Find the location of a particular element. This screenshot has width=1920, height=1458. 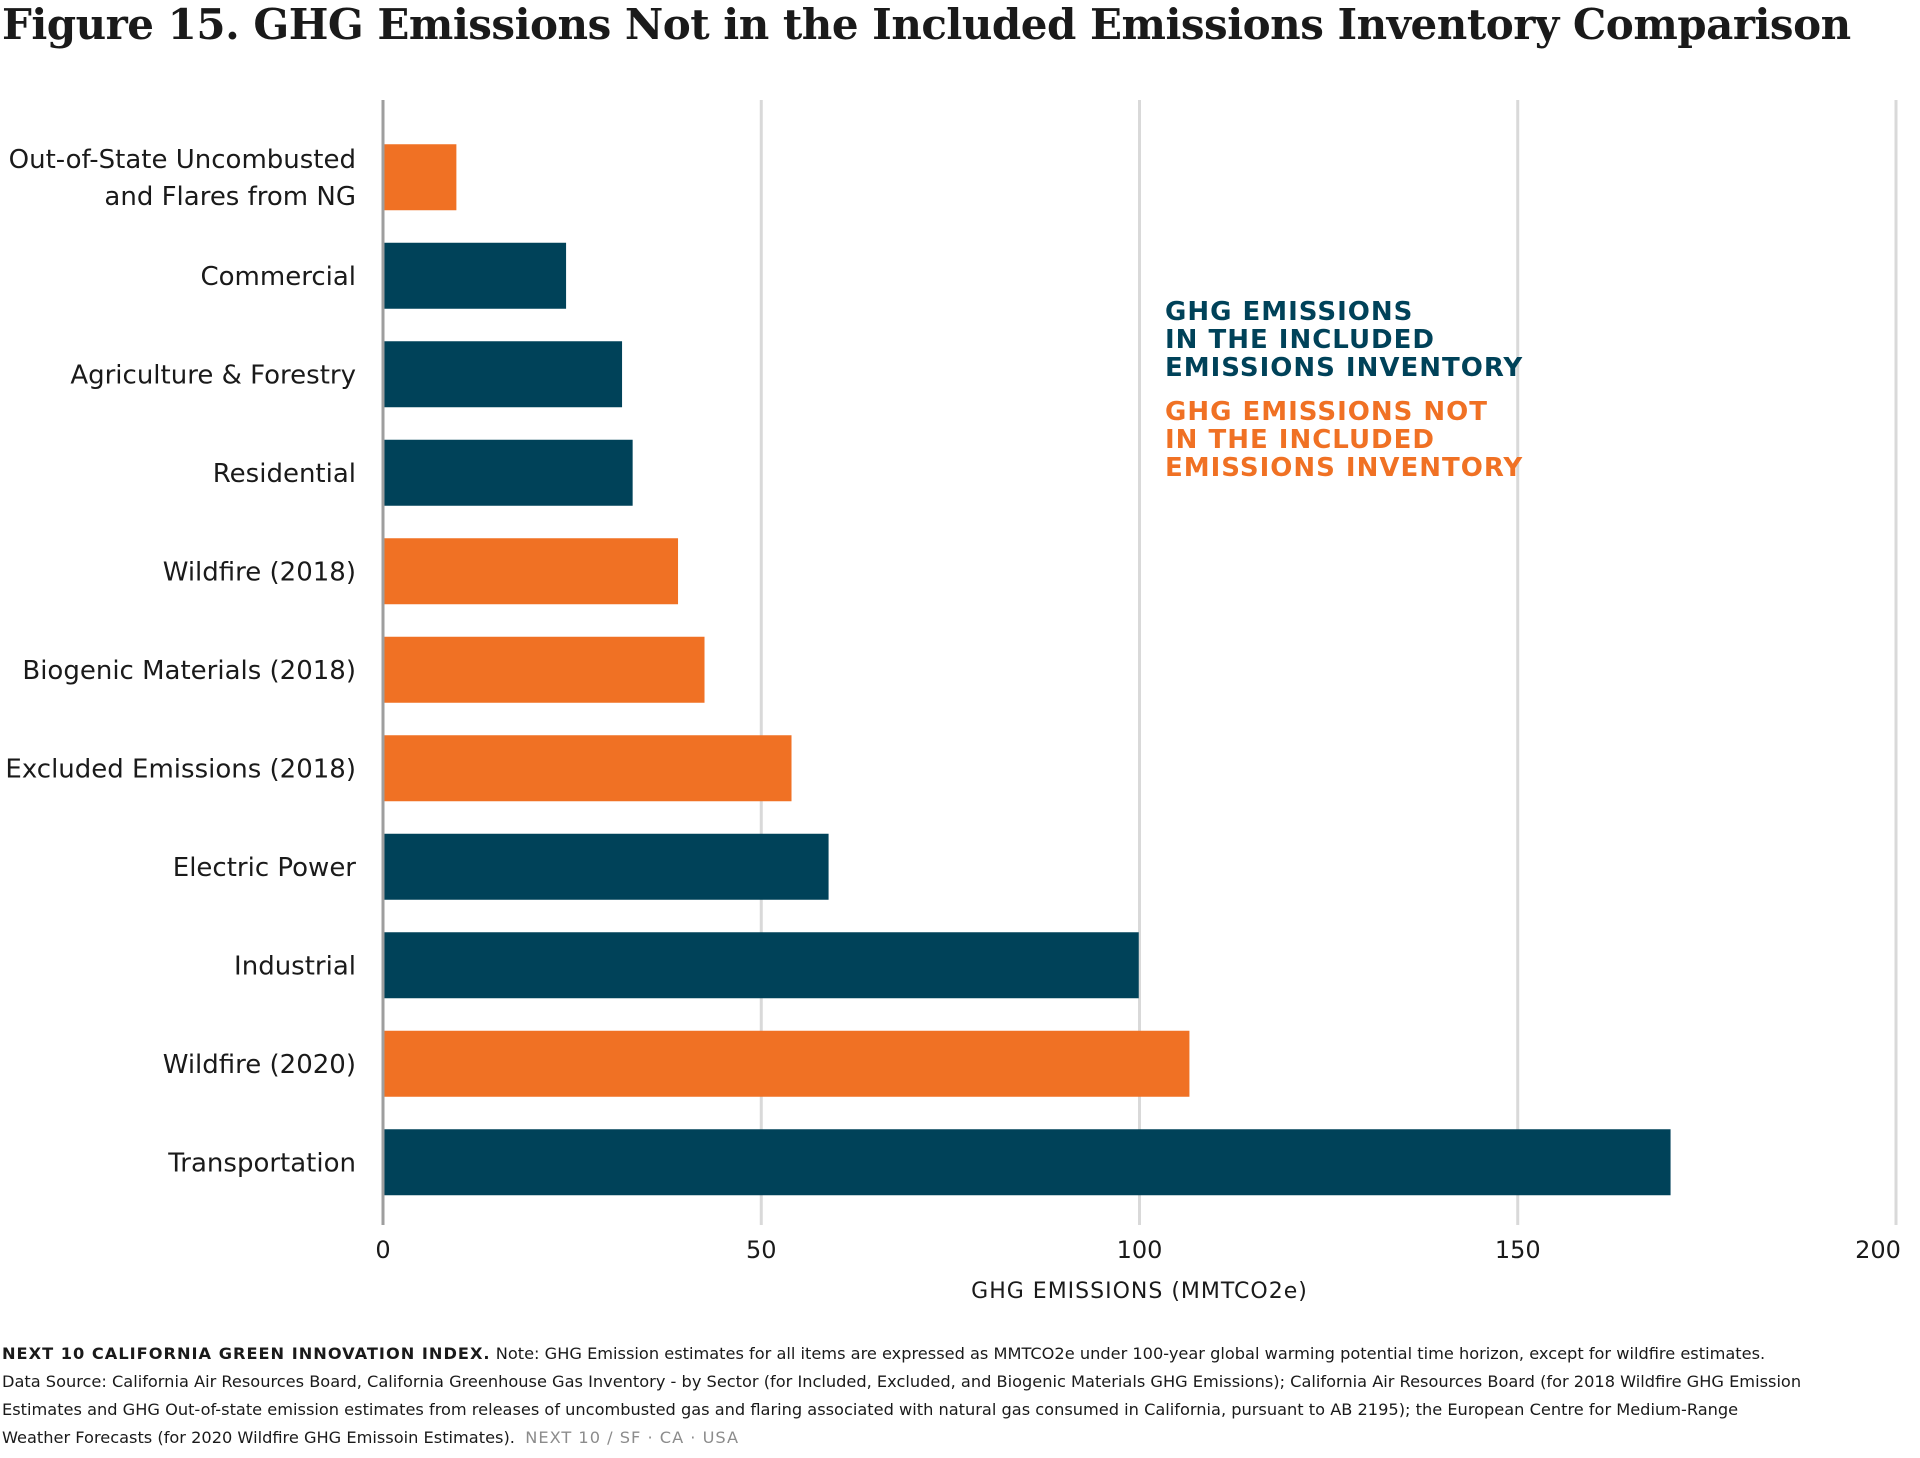

legend-included-line: EMISSIONS INVENTORY is located at coordinates (1344, 368).